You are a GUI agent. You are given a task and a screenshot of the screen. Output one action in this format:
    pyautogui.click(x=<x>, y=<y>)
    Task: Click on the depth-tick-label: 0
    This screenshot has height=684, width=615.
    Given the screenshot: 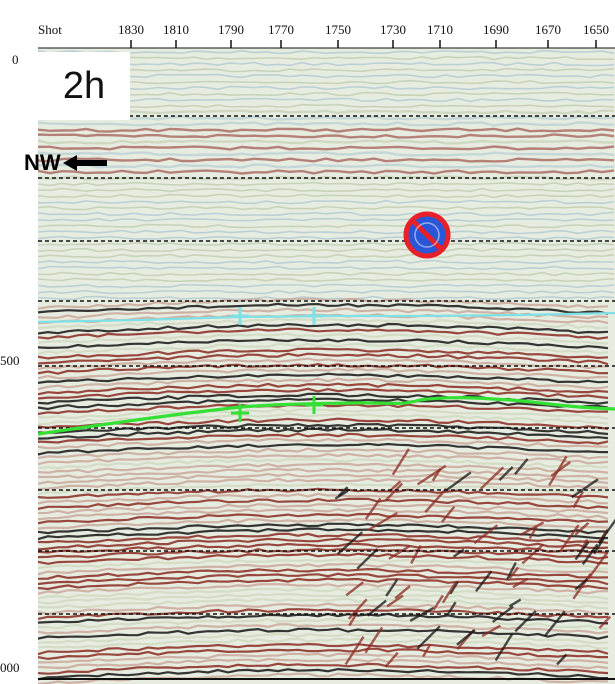 What is the action you would take?
    pyautogui.click(x=15, y=59)
    